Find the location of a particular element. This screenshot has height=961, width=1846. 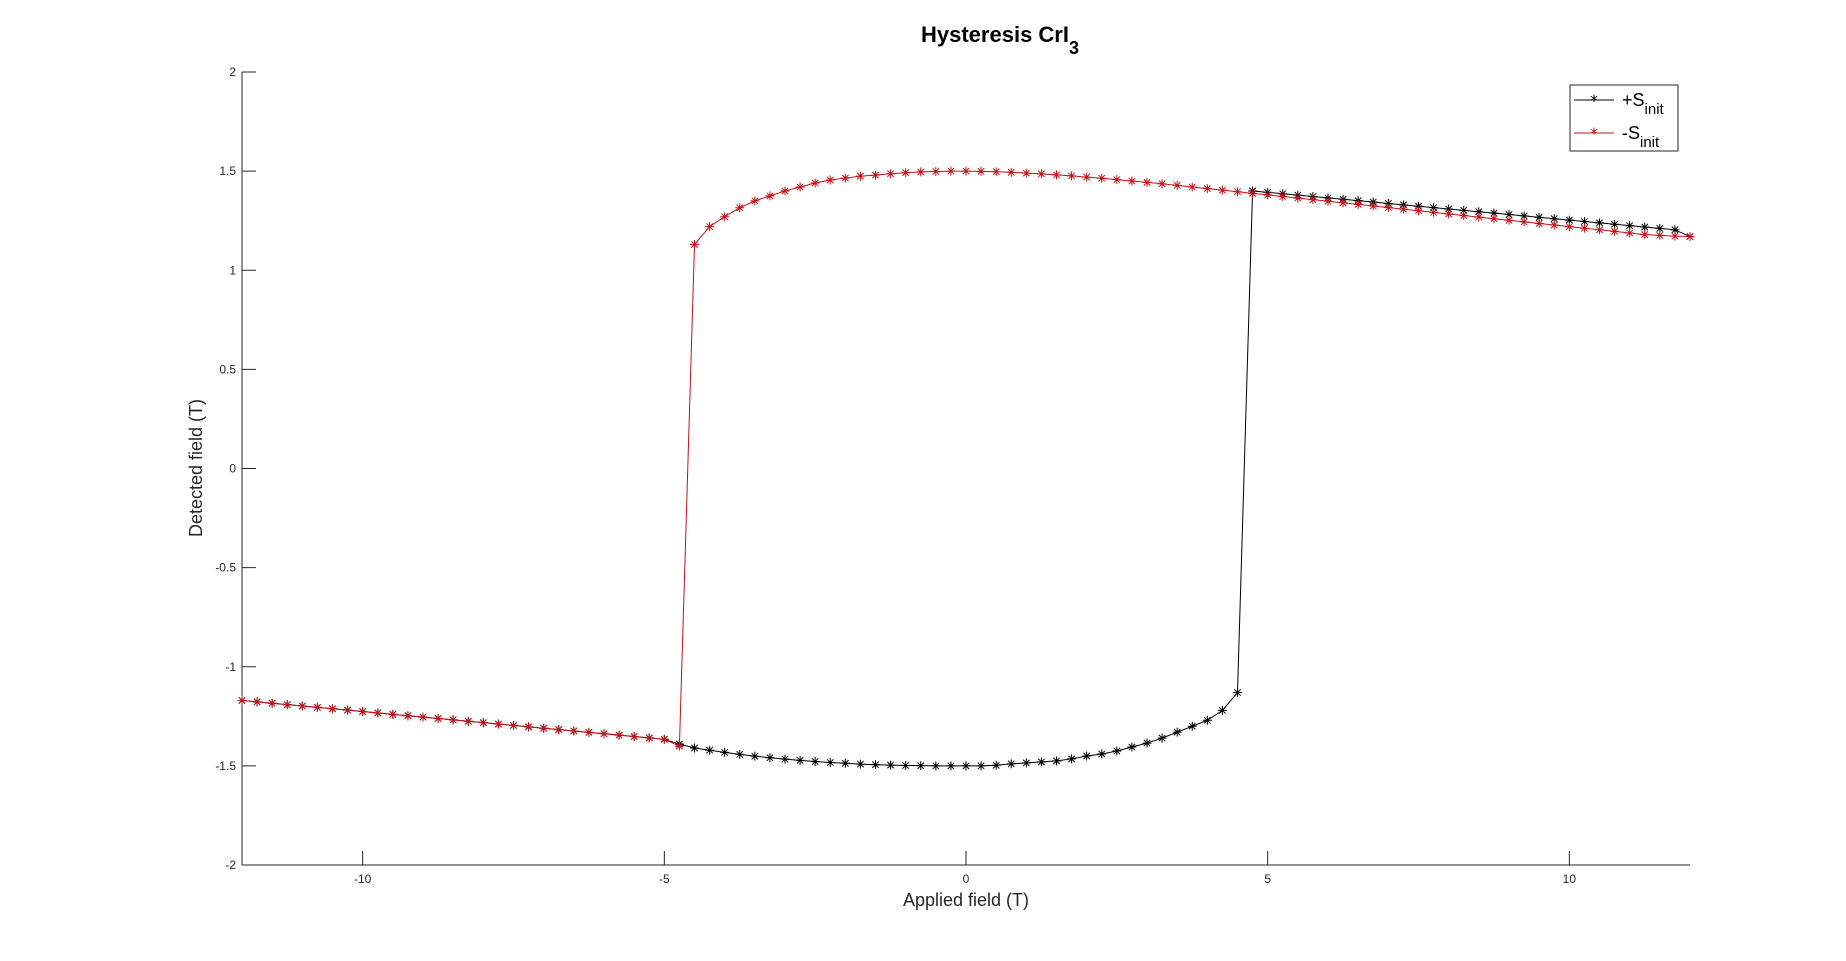

legend-entry-2-label: -Sinit is located at coordinates (1641, 137).